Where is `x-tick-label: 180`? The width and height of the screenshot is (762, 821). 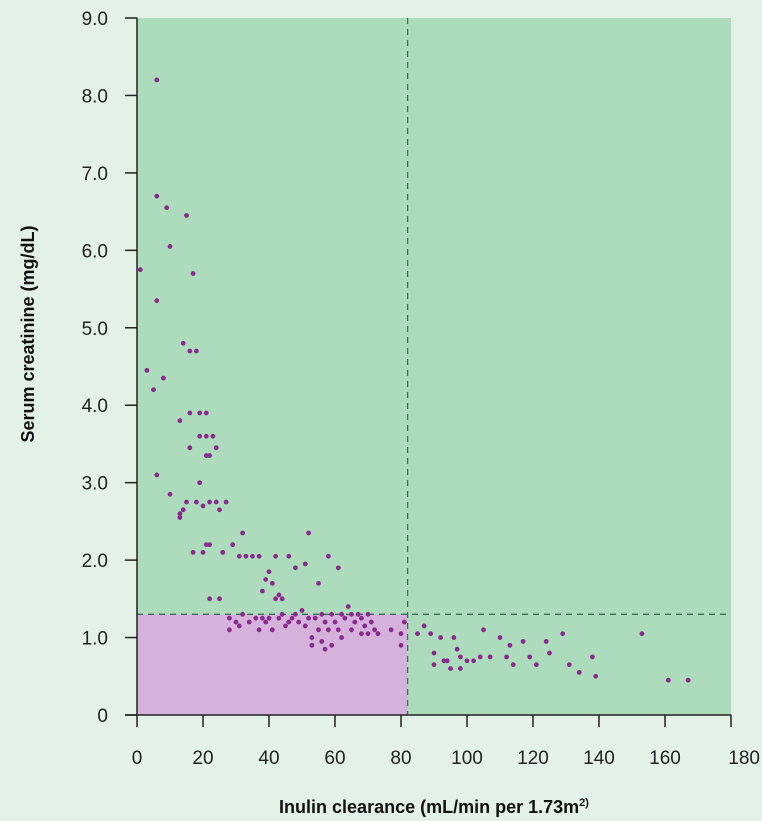 x-tick-label: 180 is located at coordinates (744, 758).